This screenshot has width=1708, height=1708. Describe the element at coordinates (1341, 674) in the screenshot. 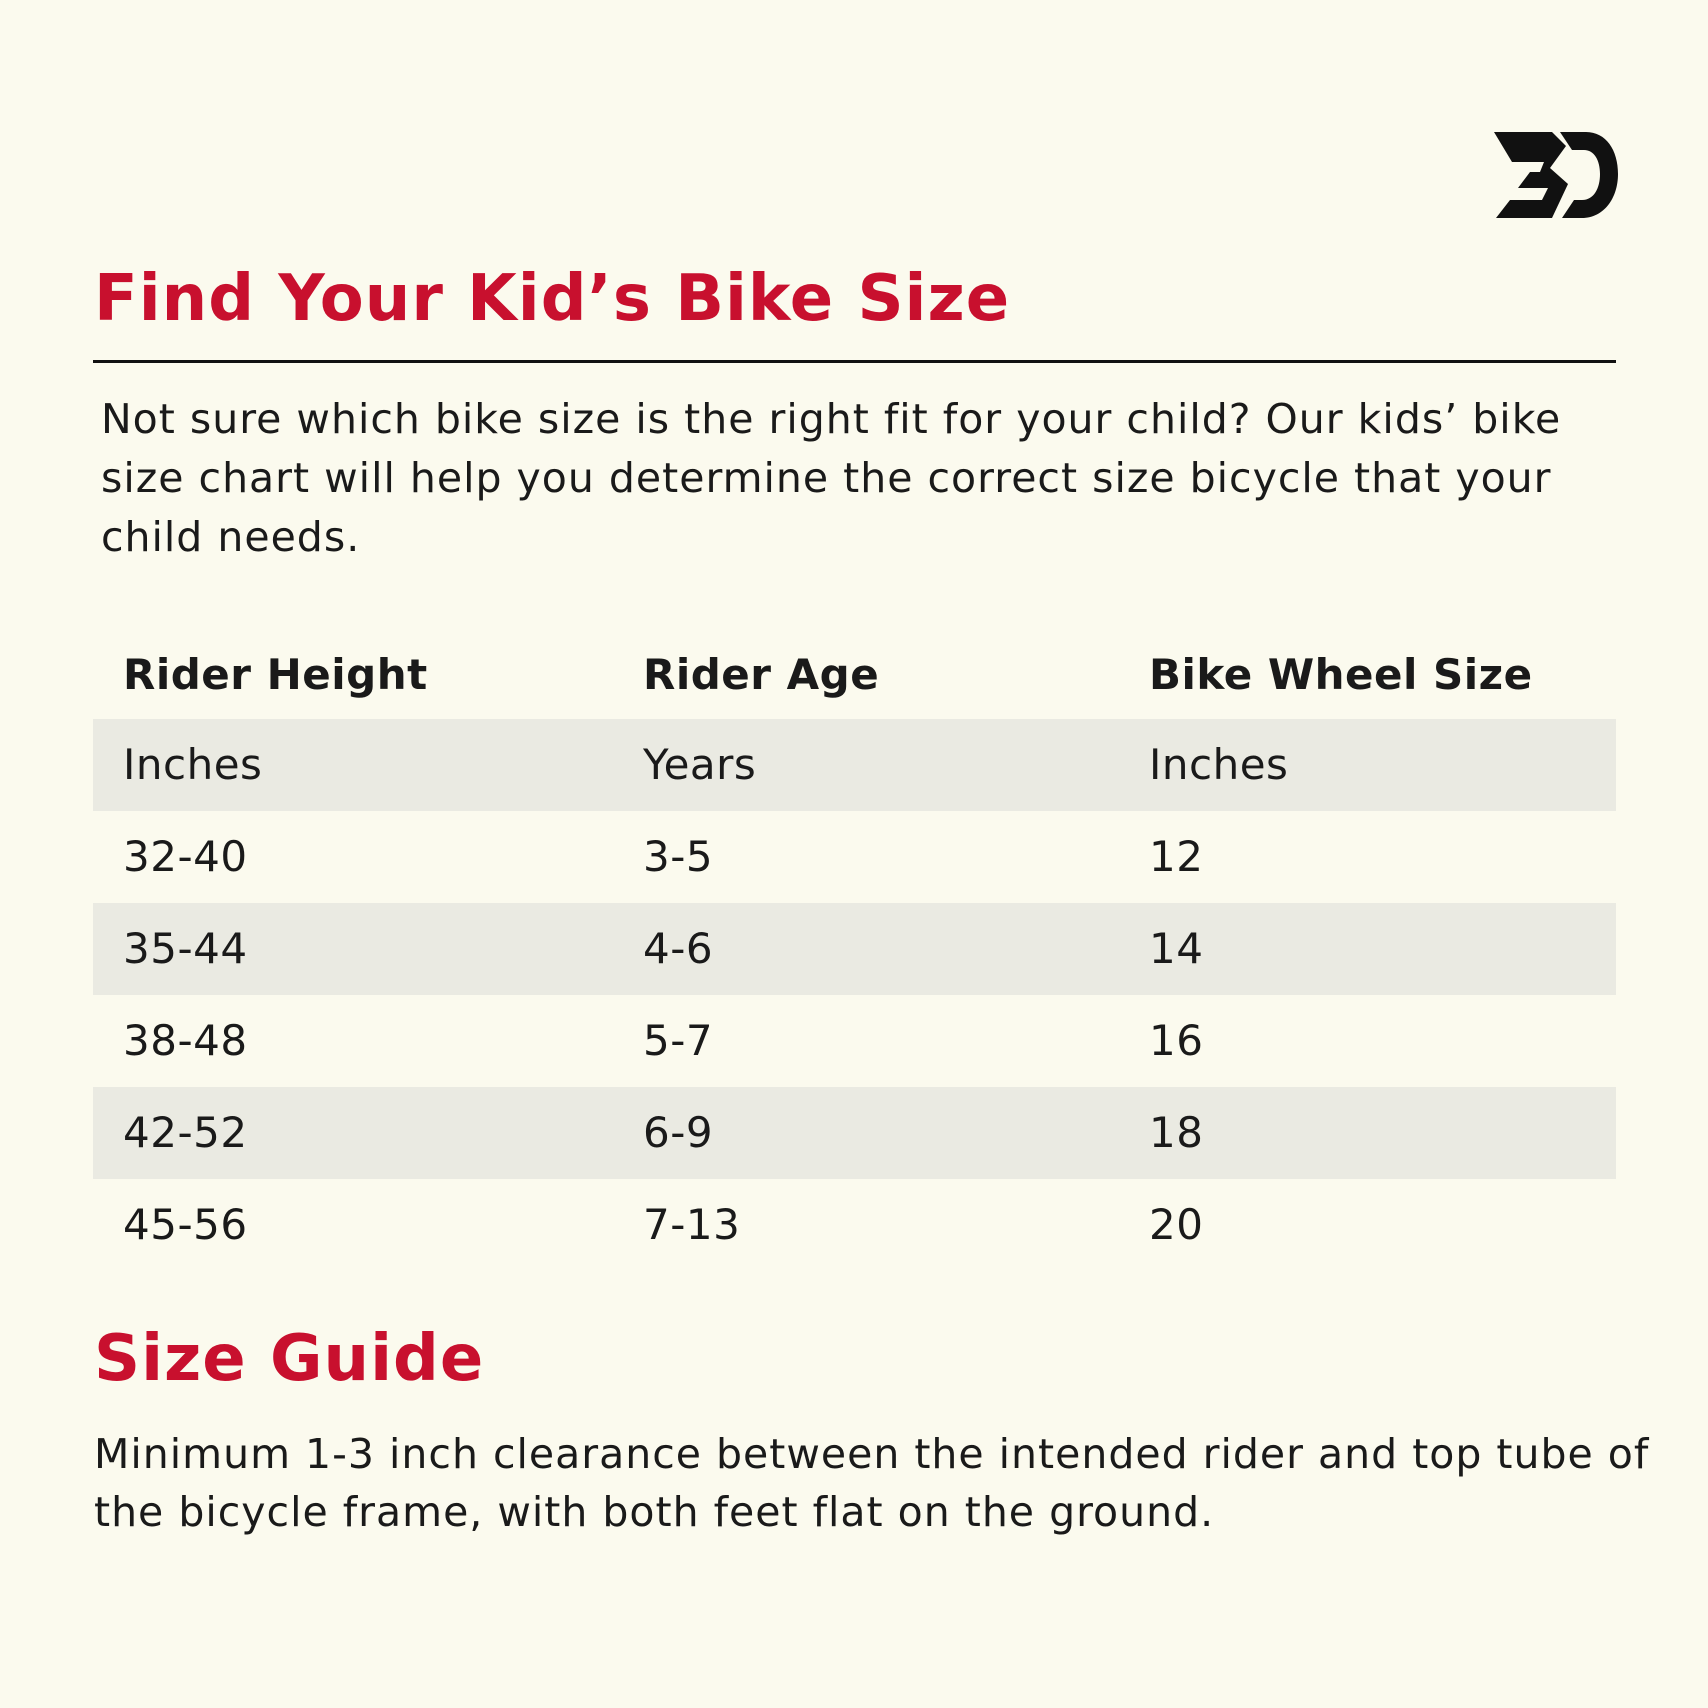

I see `table-cell: Bike Wheel Size` at that location.